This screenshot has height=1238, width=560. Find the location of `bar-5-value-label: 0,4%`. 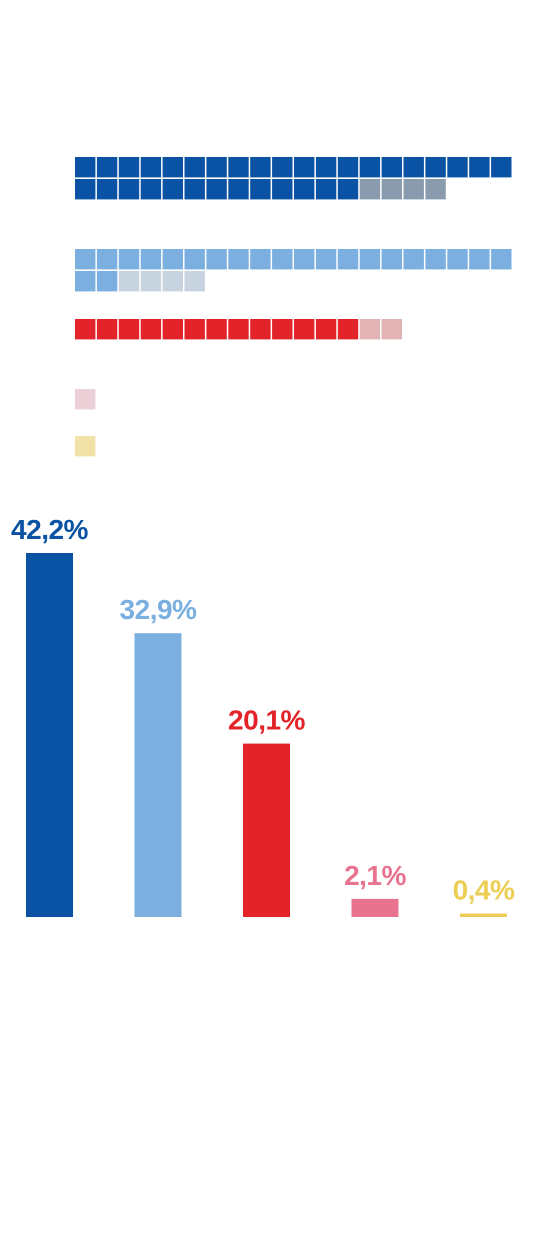

bar-5-value-label: 0,4% is located at coordinates (484, 890).